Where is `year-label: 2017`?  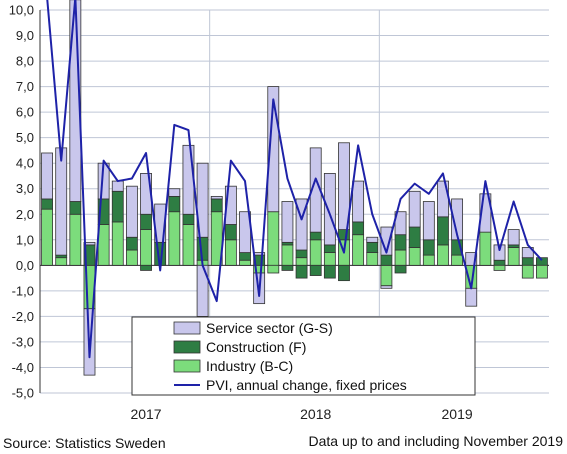 year-label: 2017 is located at coordinates (145, 414).